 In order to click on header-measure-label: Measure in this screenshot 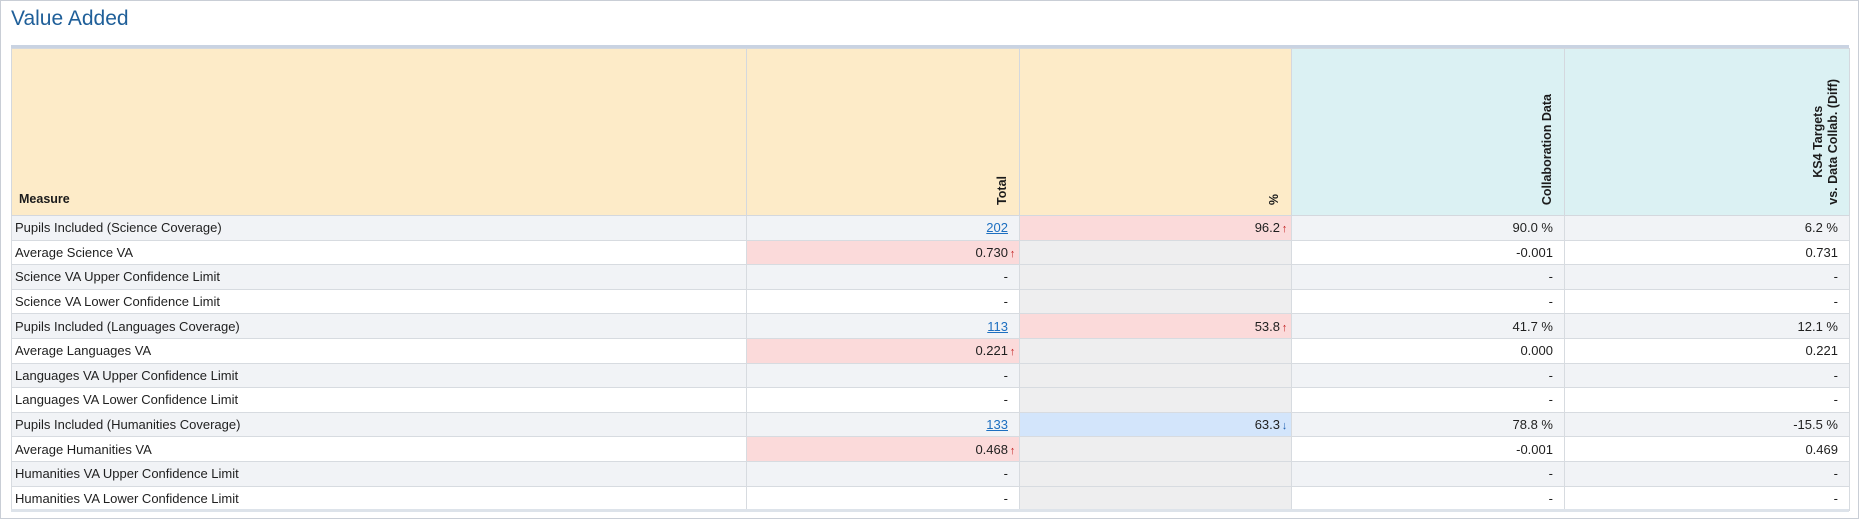, I will do `click(44, 199)`.